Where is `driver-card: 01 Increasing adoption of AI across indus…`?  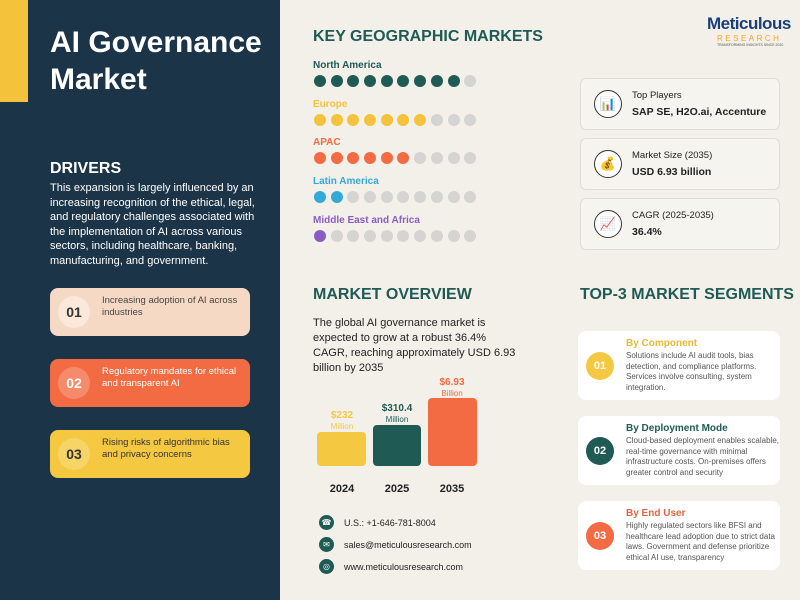 driver-card: 01 Increasing adoption of AI across indus… is located at coordinates (150, 312).